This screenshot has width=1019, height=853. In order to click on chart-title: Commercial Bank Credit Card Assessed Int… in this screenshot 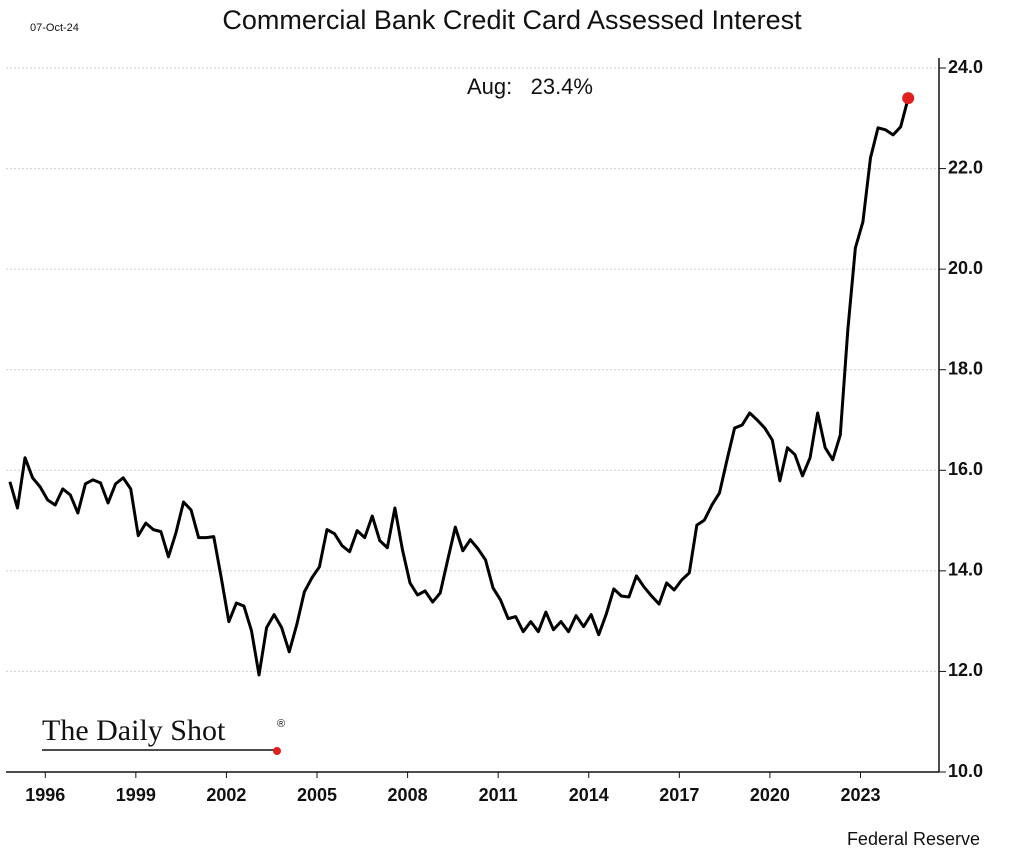, I will do `click(512, 20)`.